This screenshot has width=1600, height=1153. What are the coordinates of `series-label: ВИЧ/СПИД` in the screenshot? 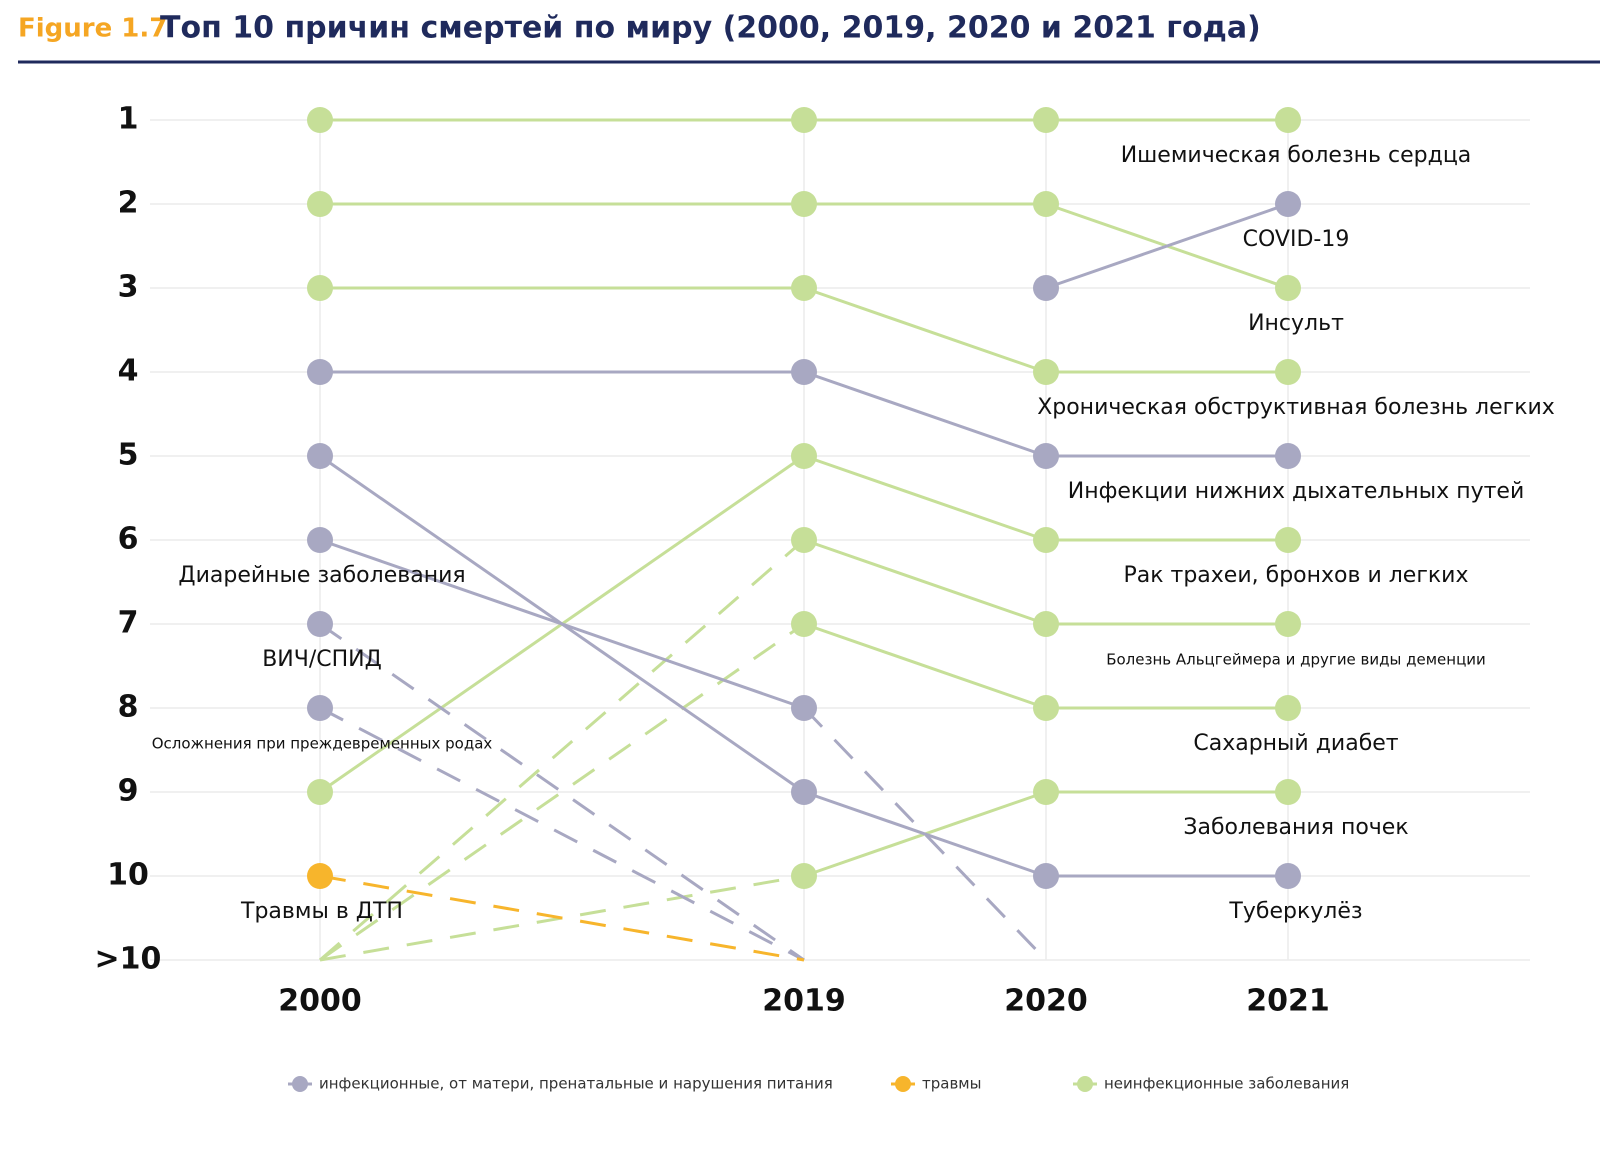 It's located at (322, 659).